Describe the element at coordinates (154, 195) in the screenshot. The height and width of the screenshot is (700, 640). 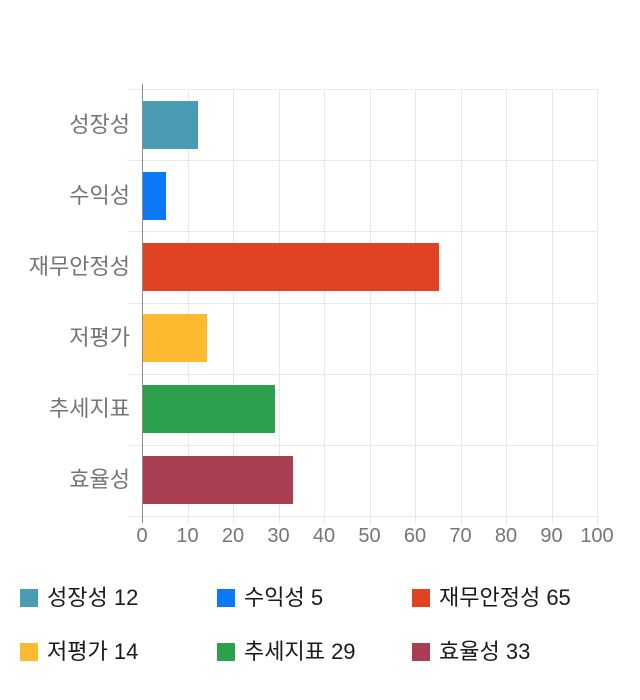
I see `bar-수익성` at that location.